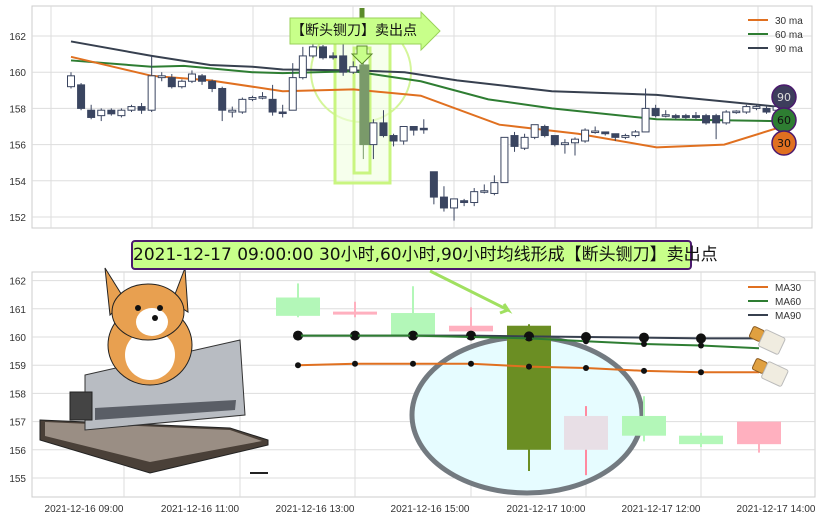 The height and width of the screenshot is (520, 819). What do you see at coordinates (81, 406) in the screenshot?
I see `guillotine-hinge` at bounding box center [81, 406].